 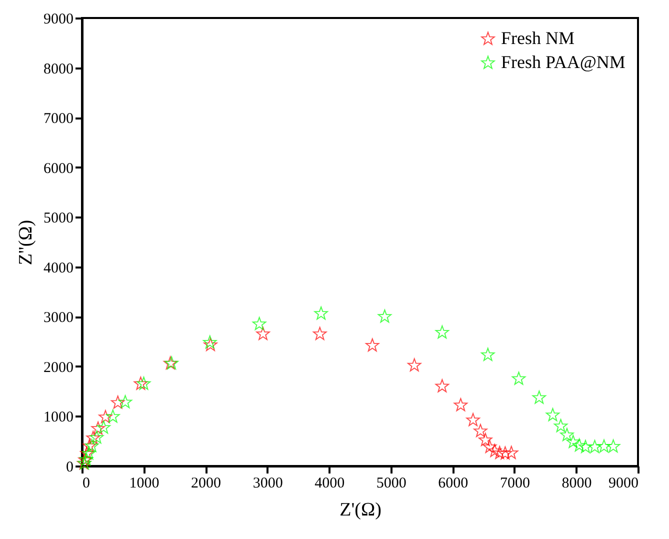 I want to click on x-tick-label: 6000, so click(x=453, y=484).